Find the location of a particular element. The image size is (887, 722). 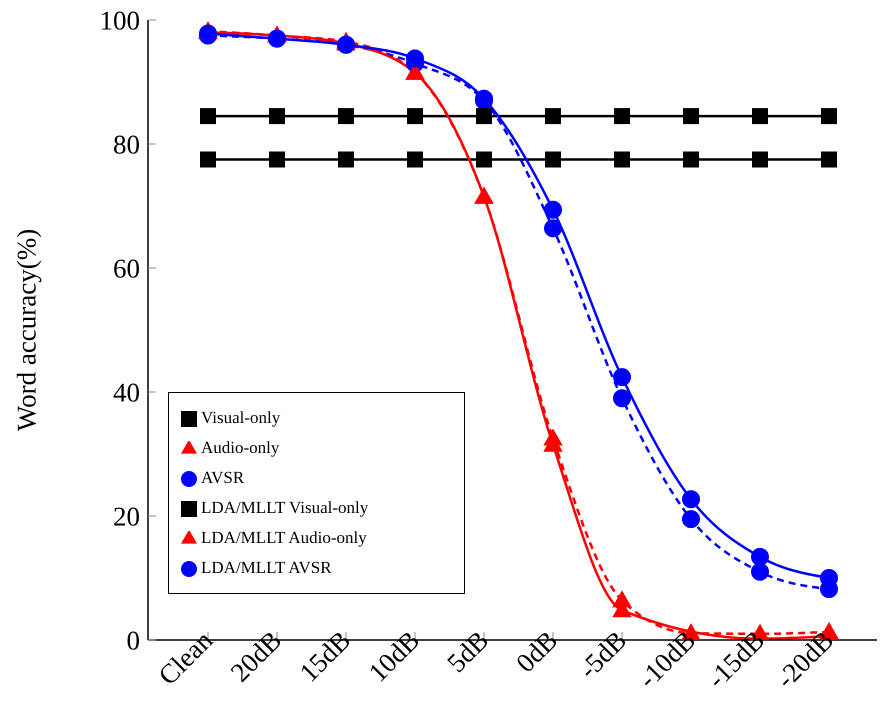

legend-label: AVSR is located at coordinates (222, 477).